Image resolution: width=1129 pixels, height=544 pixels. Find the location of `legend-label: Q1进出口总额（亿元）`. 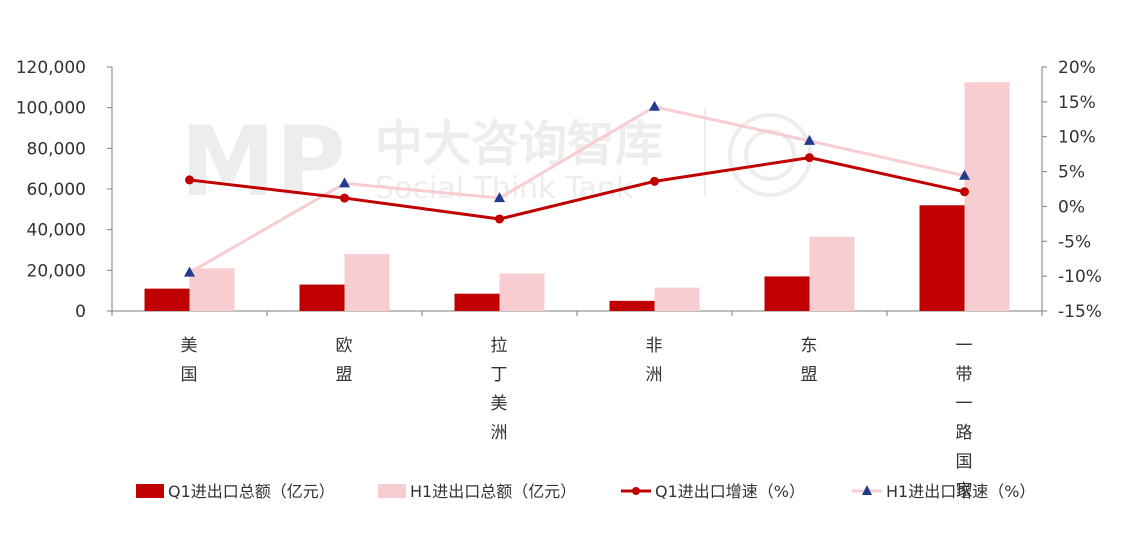

legend-label: Q1进出口总额（亿元） is located at coordinates (251, 491).